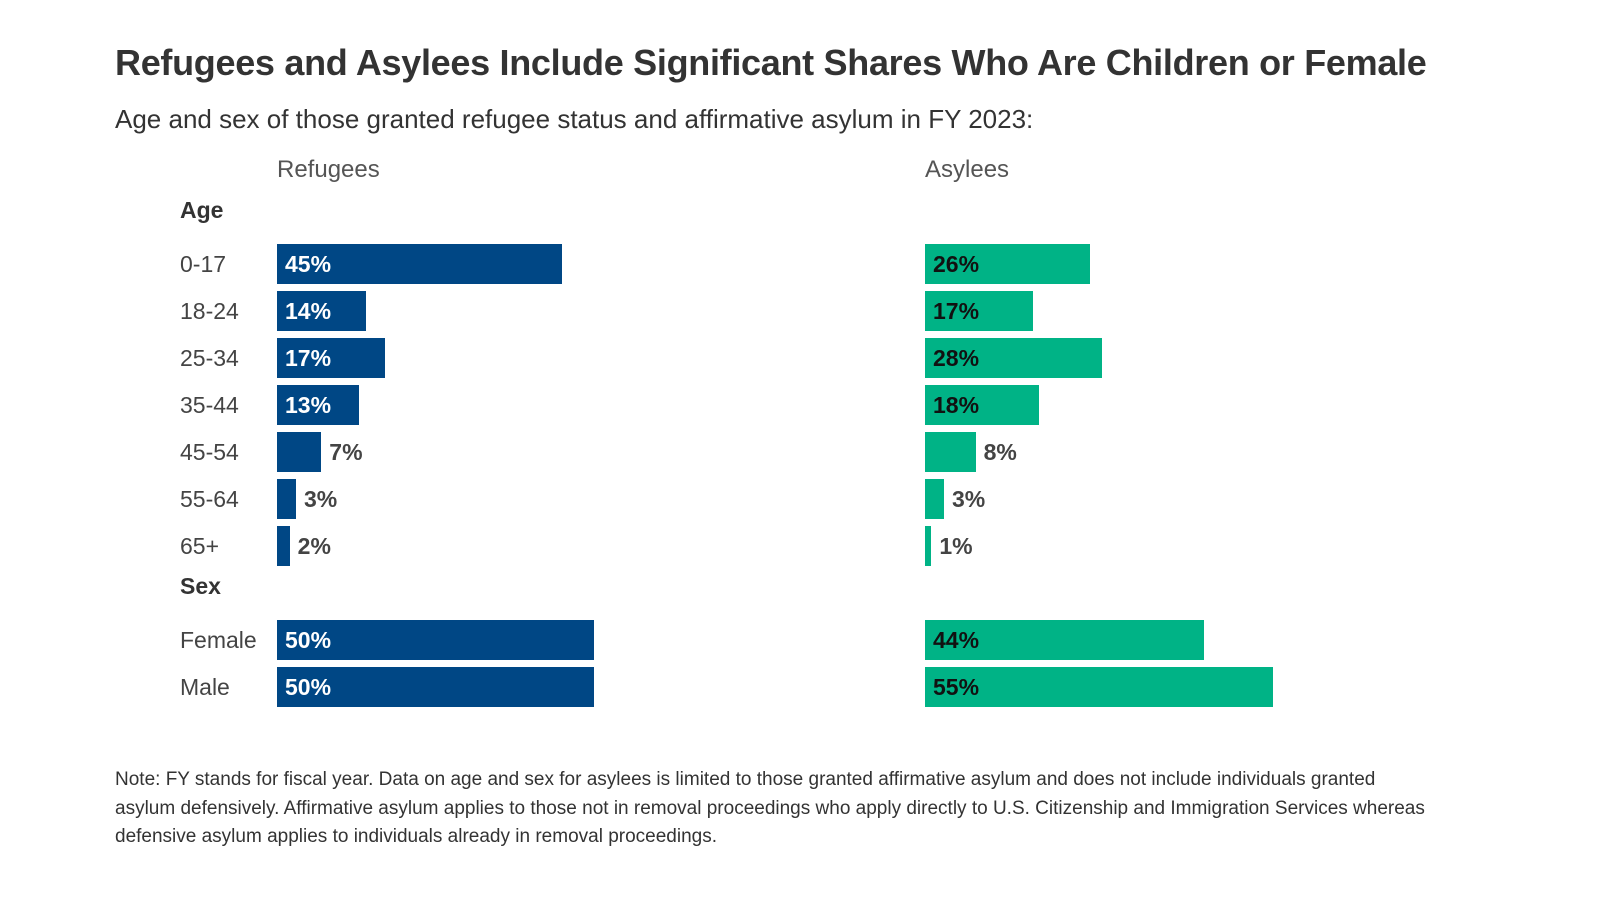 The image size is (1600, 900). What do you see at coordinates (209, 499) in the screenshot?
I see `category-label: 55-64` at bounding box center [209, 499].